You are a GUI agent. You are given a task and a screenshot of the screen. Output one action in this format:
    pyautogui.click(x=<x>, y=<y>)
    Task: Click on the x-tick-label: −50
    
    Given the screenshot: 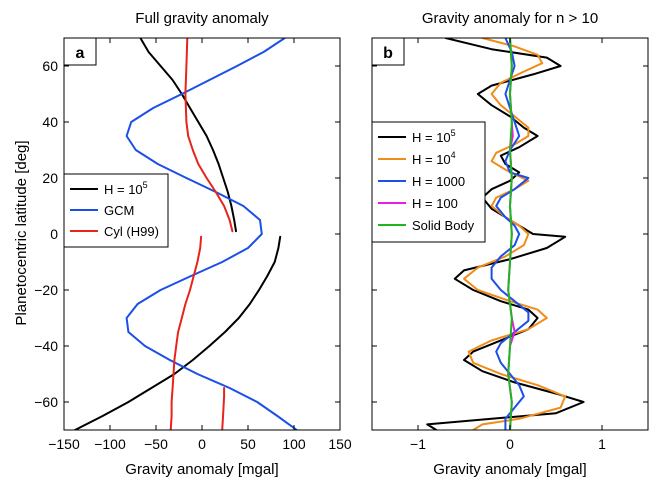 What is the action you would take?
    pyautogui.click(x=156, y=444)
    